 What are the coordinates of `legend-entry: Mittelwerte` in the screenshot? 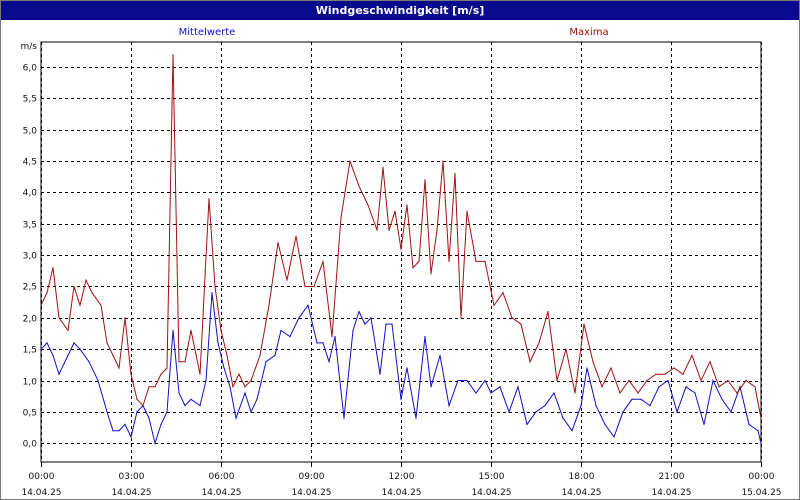 It's located at (207, 32).